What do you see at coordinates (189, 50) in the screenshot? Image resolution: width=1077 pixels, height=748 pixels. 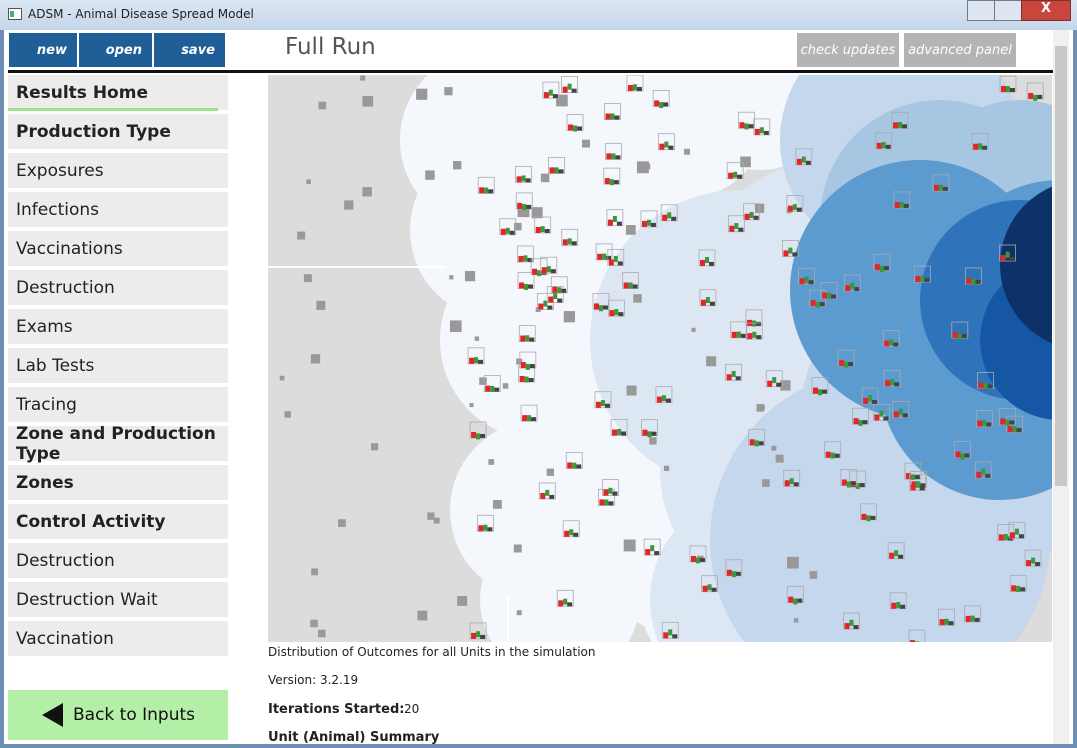 I see `toolbar-button: save` at bounding box center [189, 50].